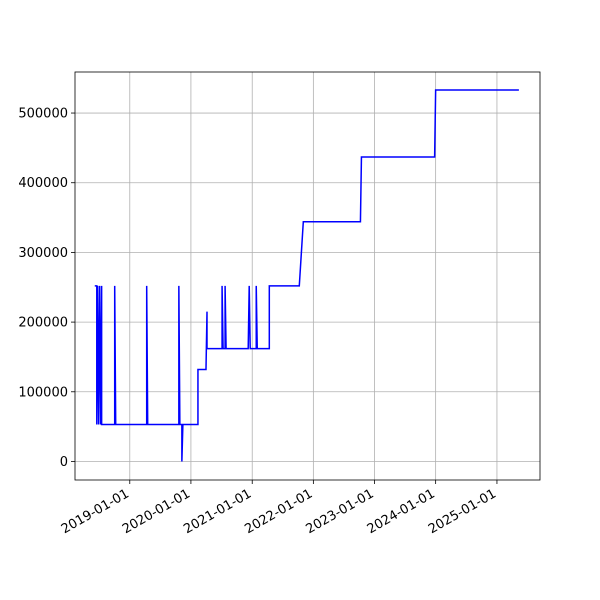 Image resolution: width=600 pixels, height=600 pixels. I want to click on x-tick-label: 2025-01-01, so click(462, 511).